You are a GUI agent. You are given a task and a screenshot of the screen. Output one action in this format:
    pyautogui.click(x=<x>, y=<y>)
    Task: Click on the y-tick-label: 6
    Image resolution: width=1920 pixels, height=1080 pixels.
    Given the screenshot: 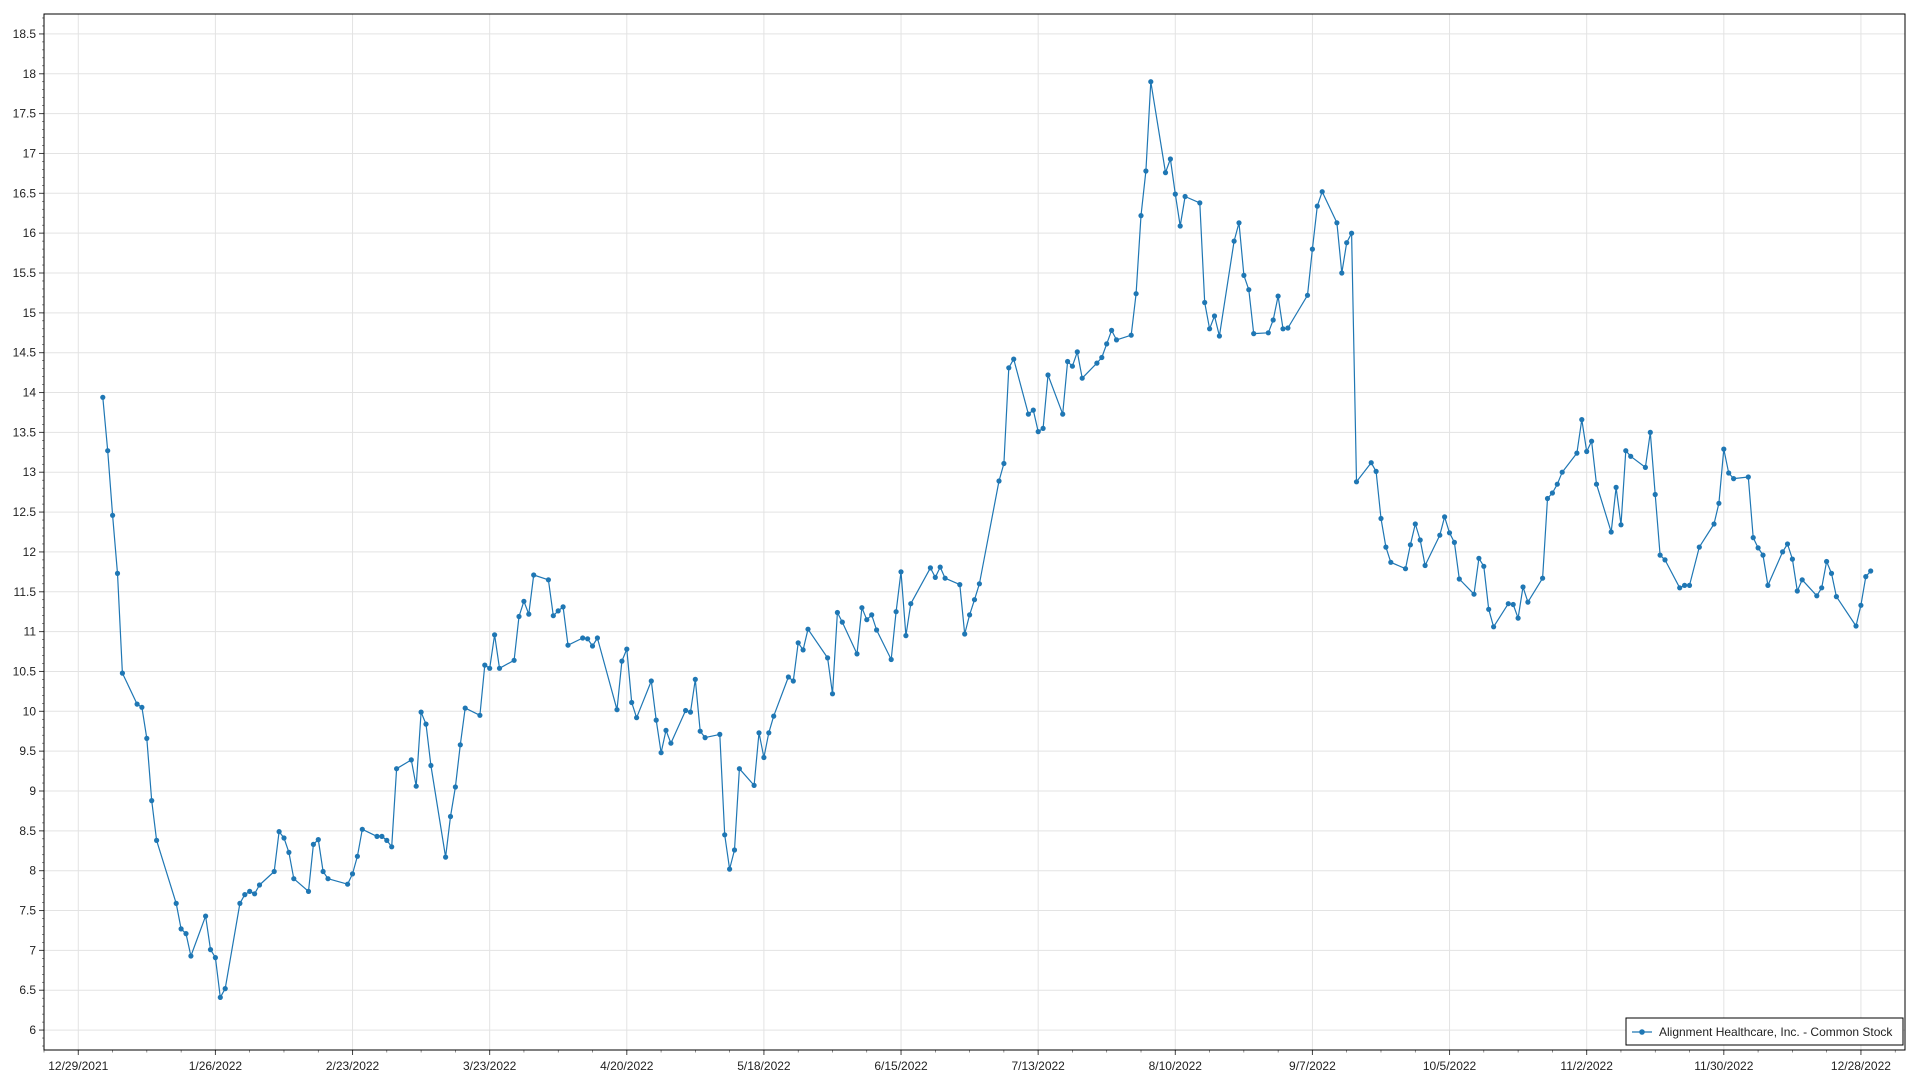 What is the action you would take?
    pyautogui.click(x=32, y=1030)
    